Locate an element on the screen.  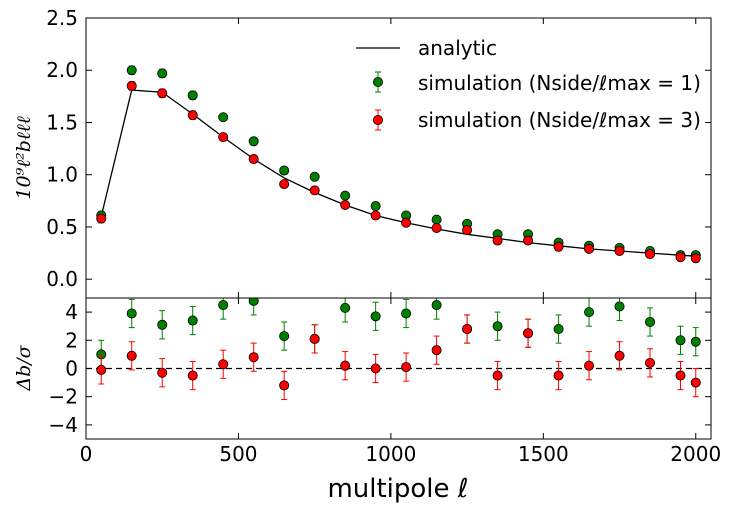
bottom-y-tick-label: 4 is located at coordinates (71, 312).